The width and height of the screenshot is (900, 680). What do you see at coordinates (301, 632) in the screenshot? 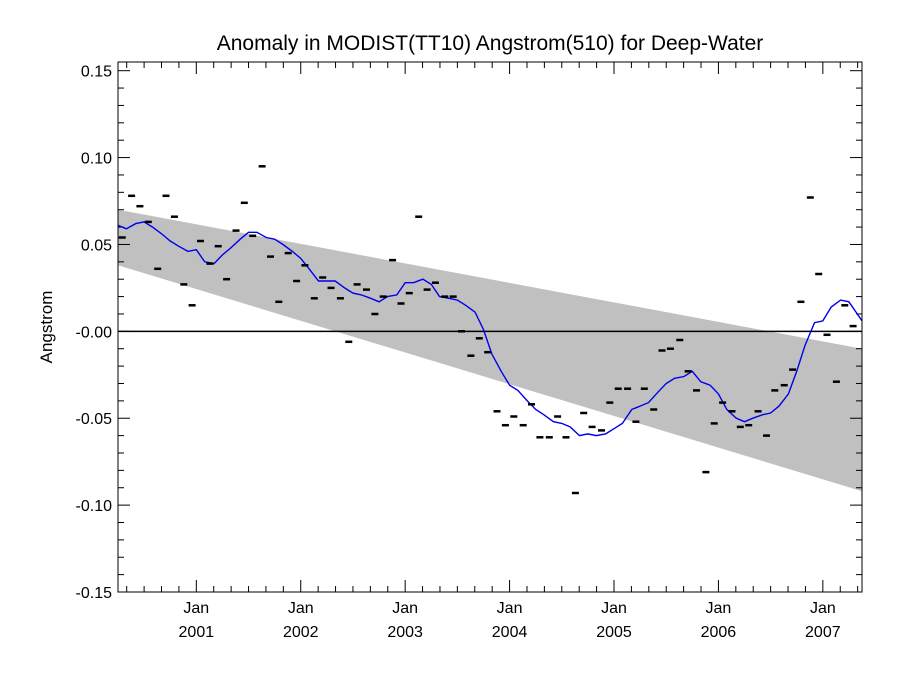
I see `x-tick-label-year: 2002` at bounding box center [301, 632].